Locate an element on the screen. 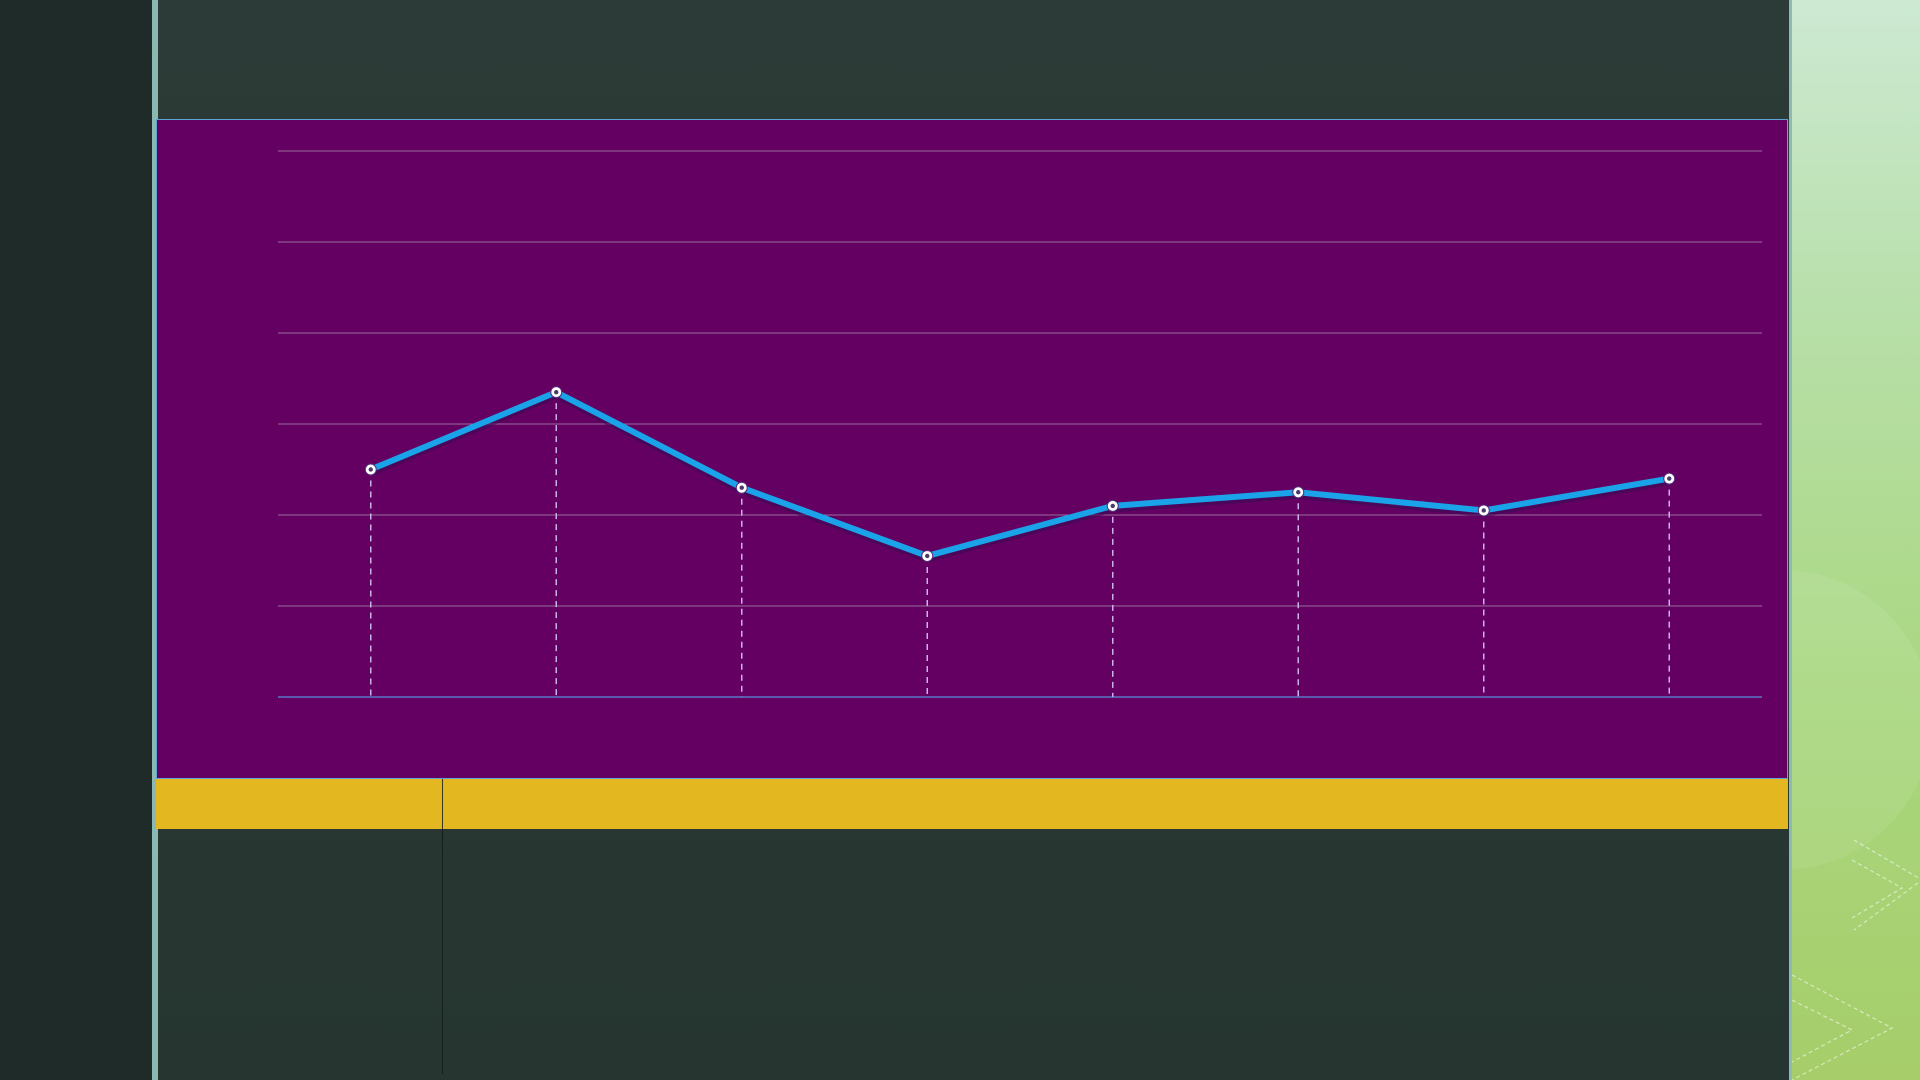  left-accent-line is located at coordinates (155, 540).